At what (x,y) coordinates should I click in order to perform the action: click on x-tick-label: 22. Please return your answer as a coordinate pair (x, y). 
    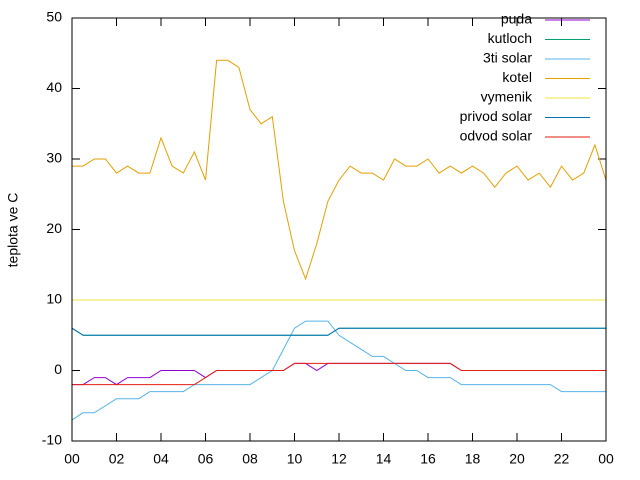
    Looking at the image, I should click on (562, 459).